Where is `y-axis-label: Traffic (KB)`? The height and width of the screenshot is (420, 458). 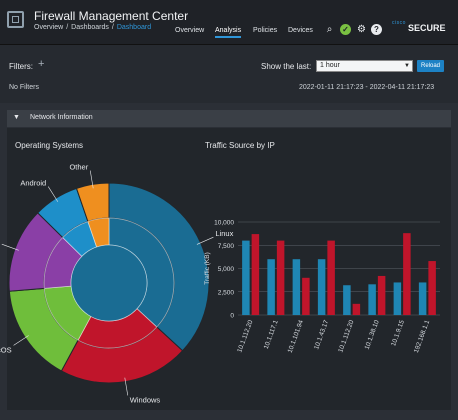 y-axis-label: Traffic (KB) is located at coordinates (207, 268).